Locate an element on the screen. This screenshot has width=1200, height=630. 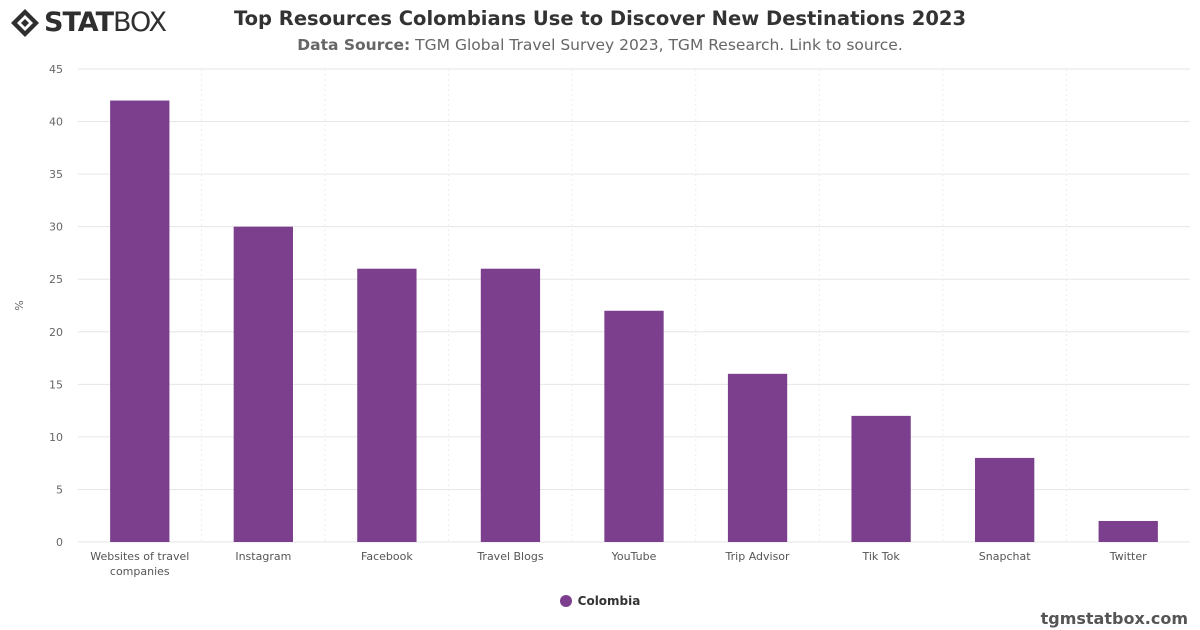
site-credit: tgmstatbox.com is located at coordinates (1114, 618).